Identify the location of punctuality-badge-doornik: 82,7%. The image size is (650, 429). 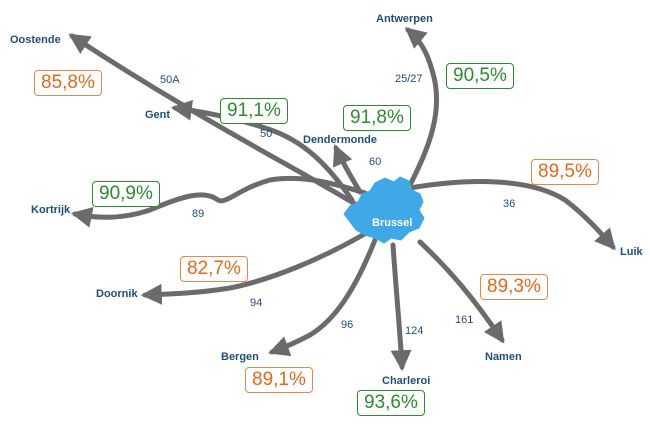
(214, 269).